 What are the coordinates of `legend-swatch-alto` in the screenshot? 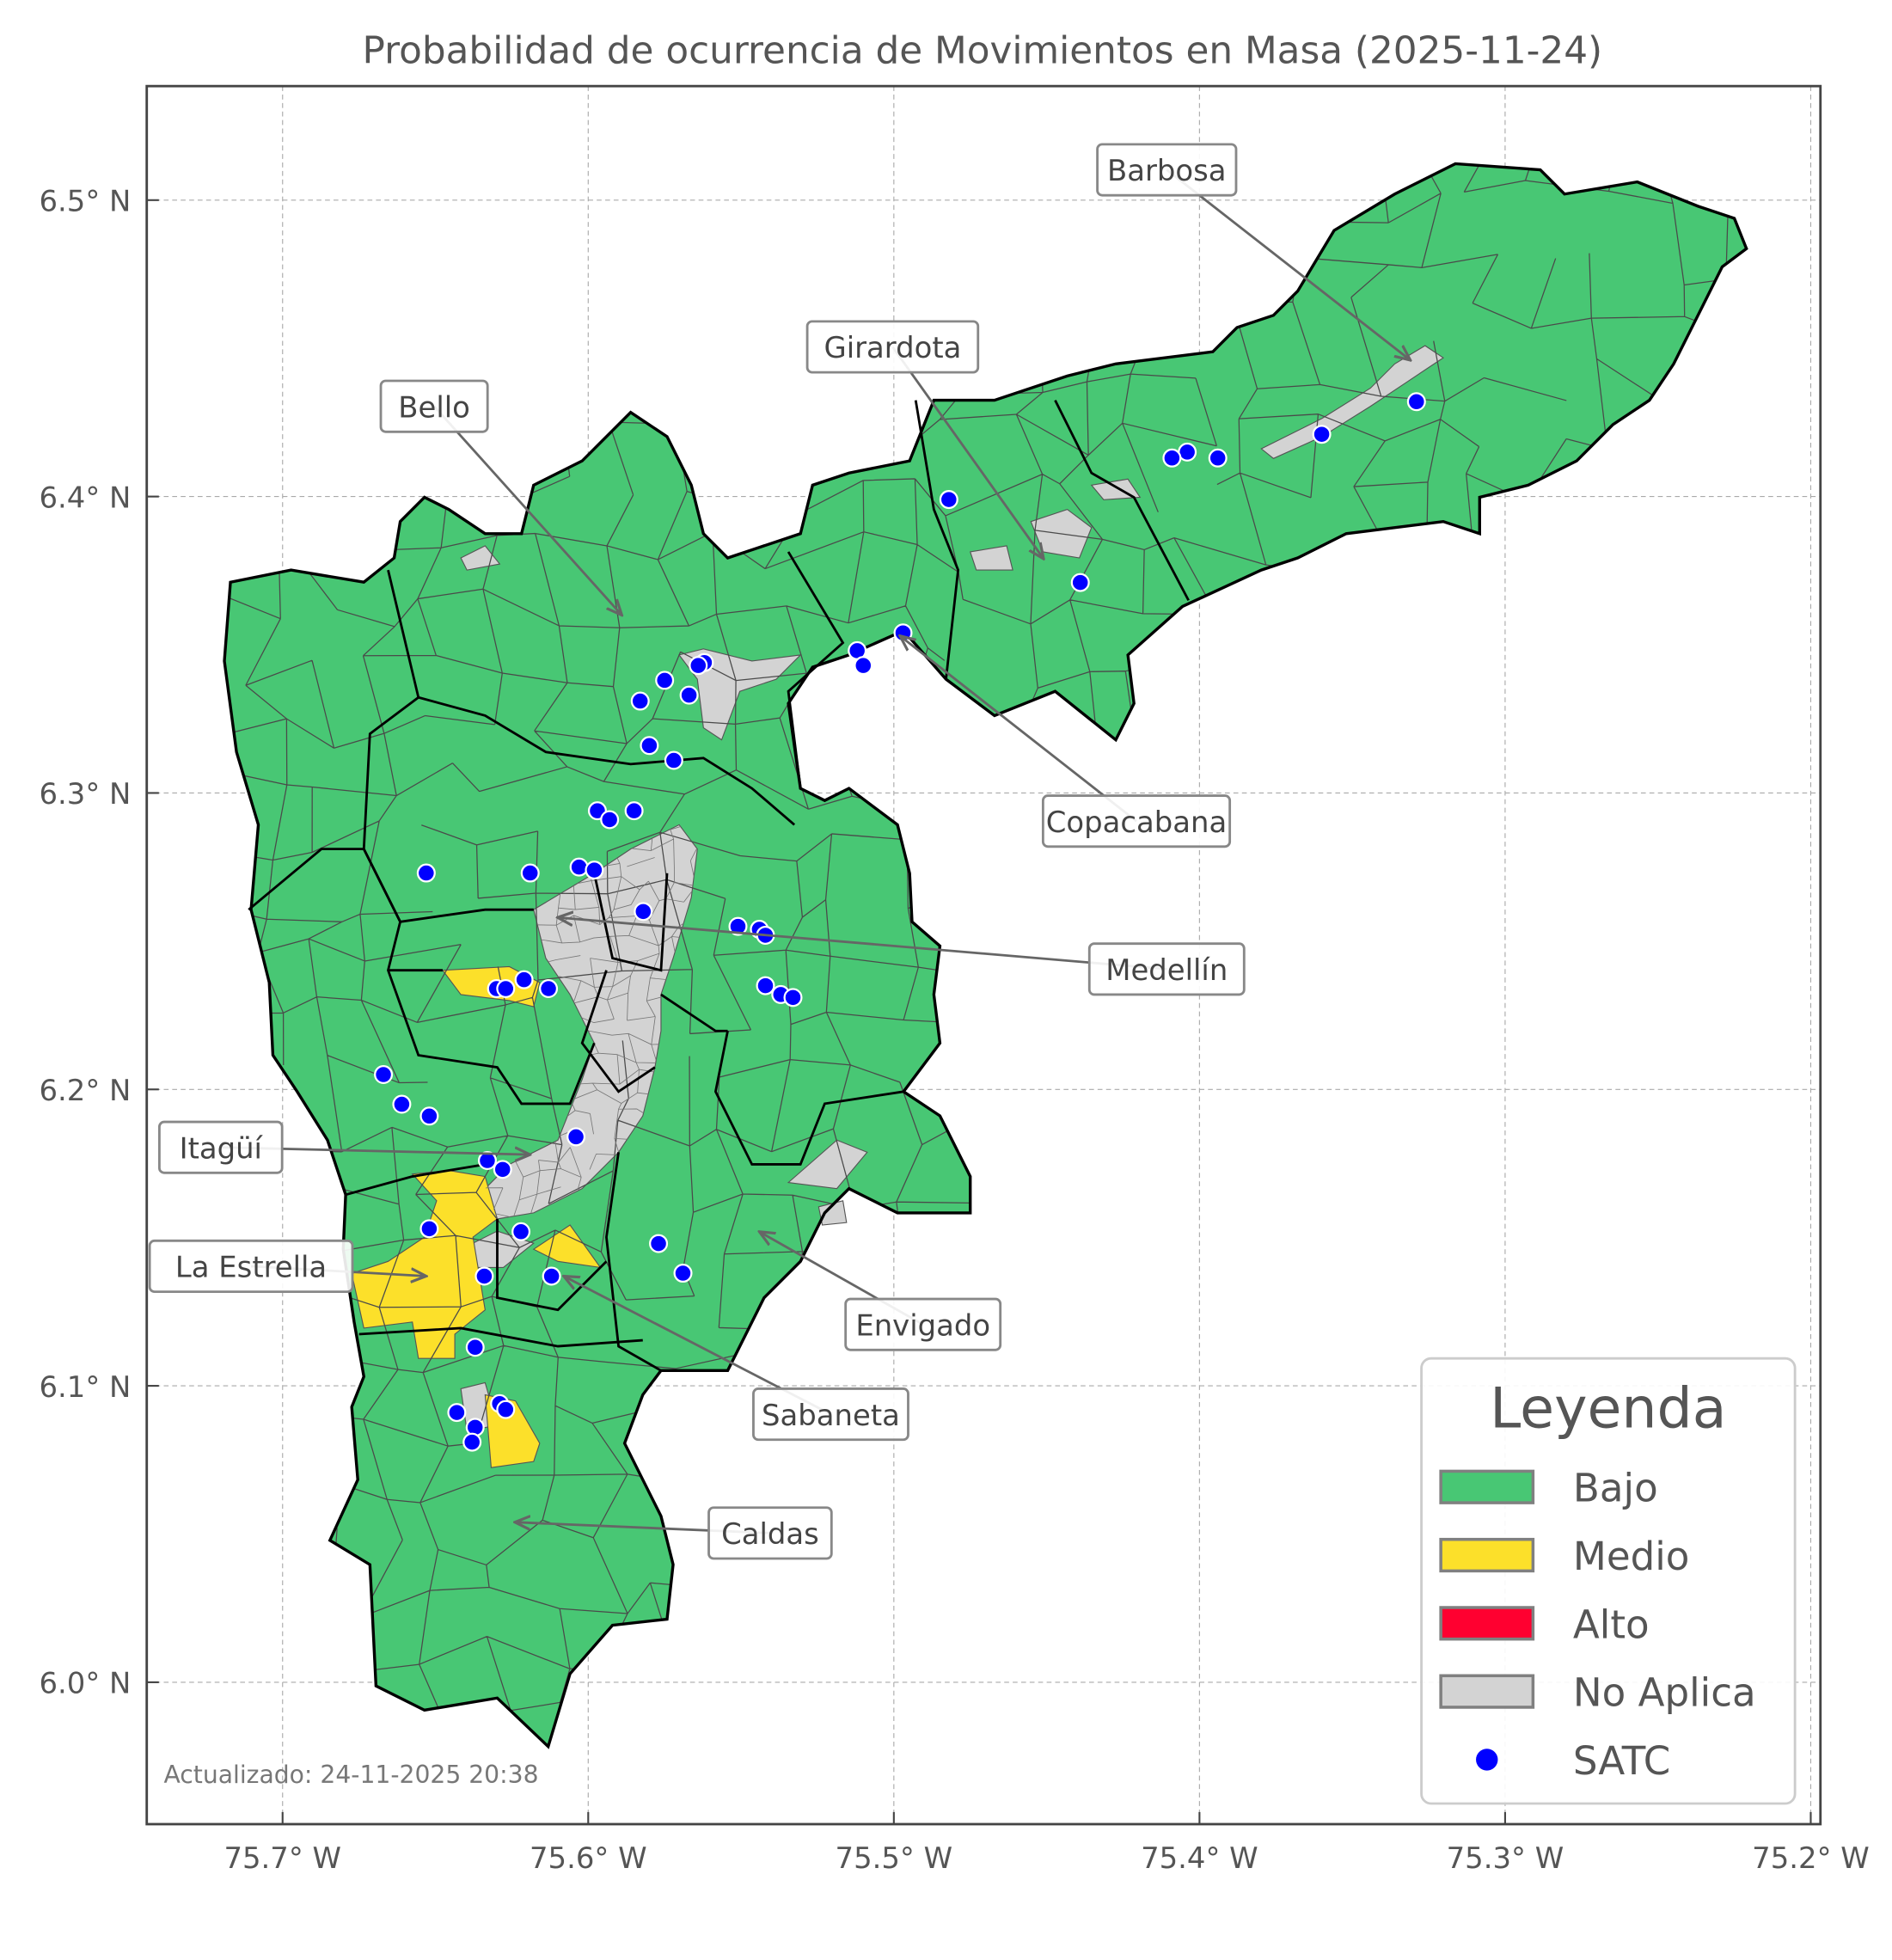 It's located at (1487, 1623).